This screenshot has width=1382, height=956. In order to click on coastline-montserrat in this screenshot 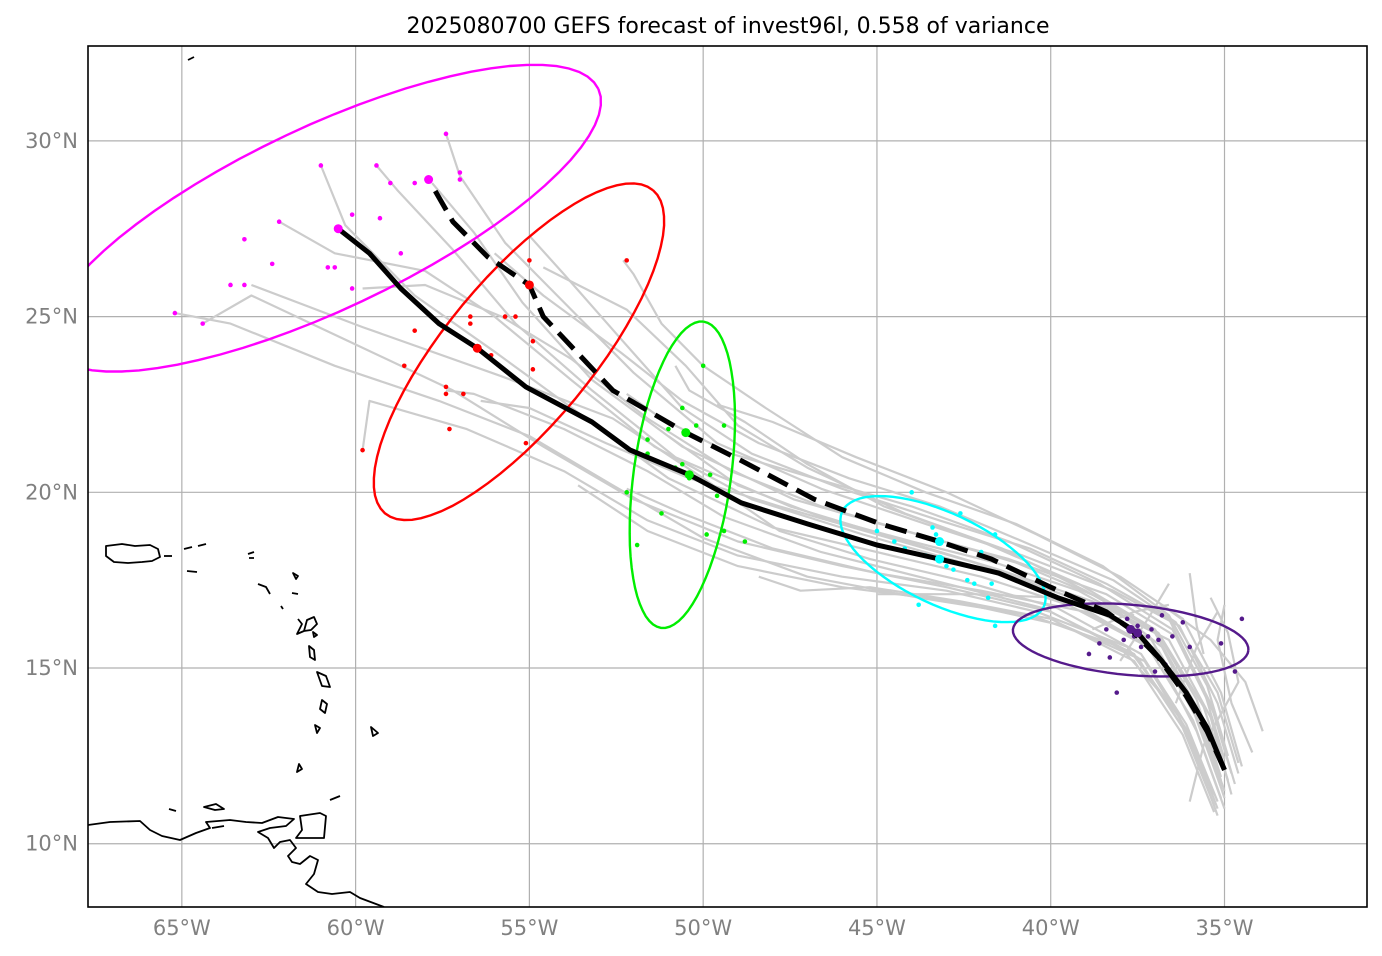, I will do `click(282, 607)`.